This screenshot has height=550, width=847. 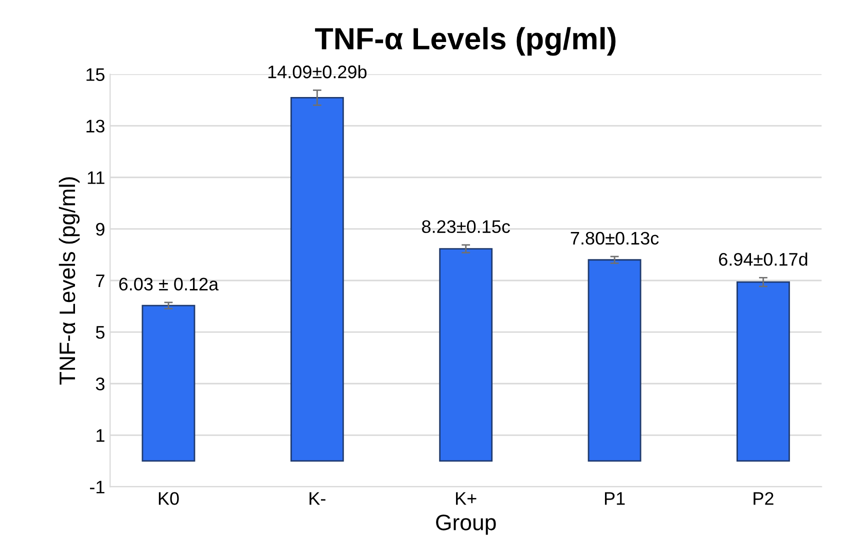 What do you see at coordinates (168, 498) in the screenshot?
I see `x-tick-label: K0` at bounding box center [168, 498].